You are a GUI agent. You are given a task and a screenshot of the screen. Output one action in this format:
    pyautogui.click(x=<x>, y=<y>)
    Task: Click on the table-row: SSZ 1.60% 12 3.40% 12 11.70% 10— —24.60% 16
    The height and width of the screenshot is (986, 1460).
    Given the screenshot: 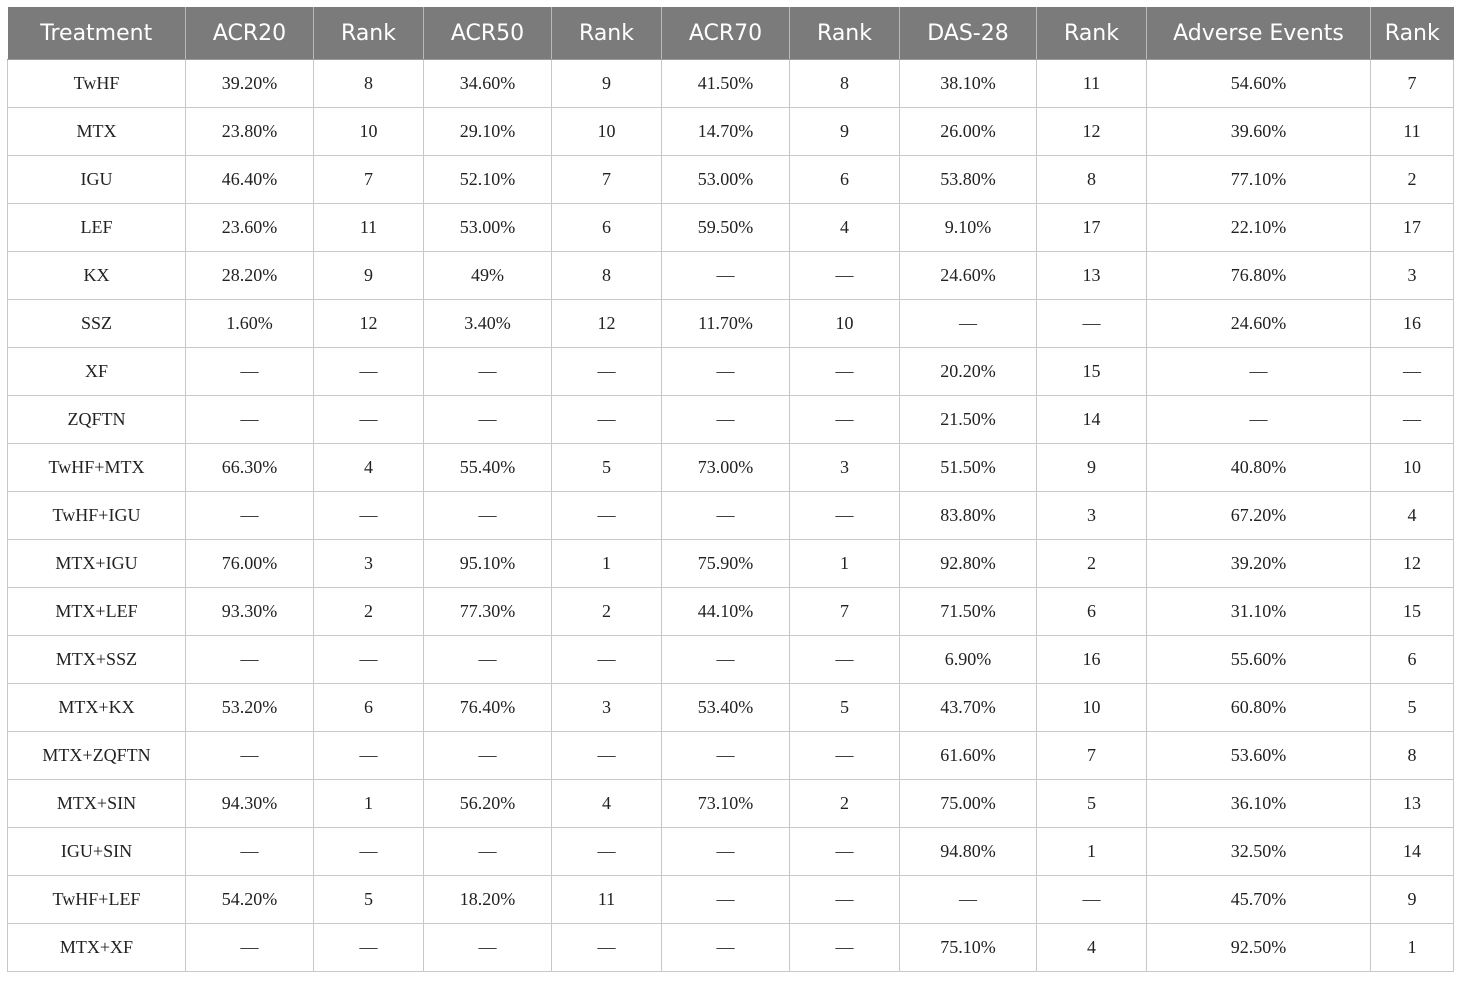 What is the action you would take?
    pyautogui.click(x=730, y=323)
    